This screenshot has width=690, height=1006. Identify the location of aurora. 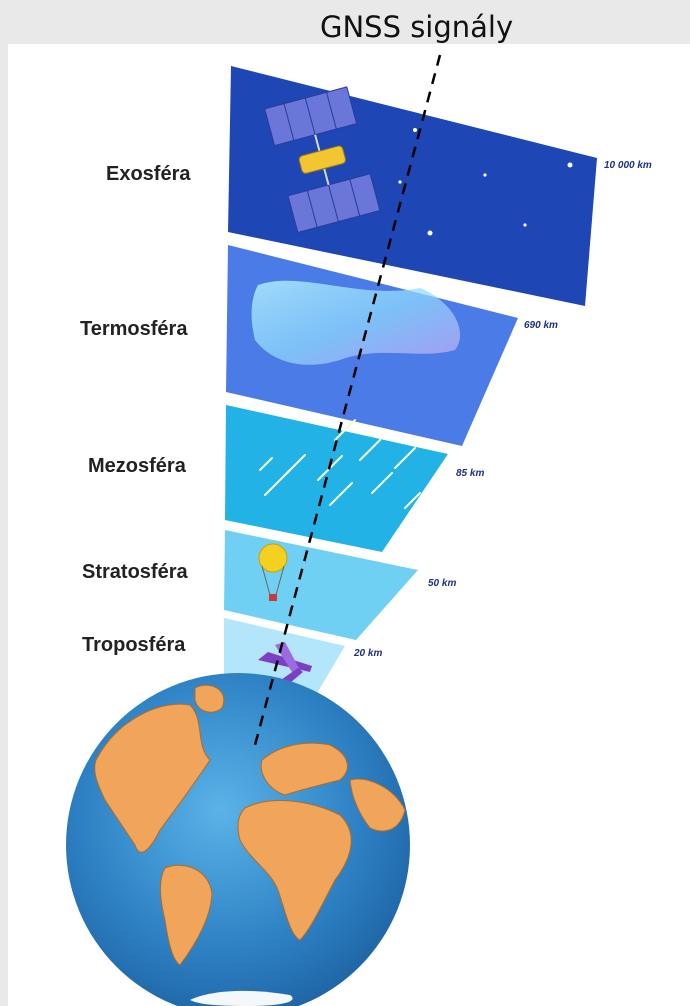
(356, 322).